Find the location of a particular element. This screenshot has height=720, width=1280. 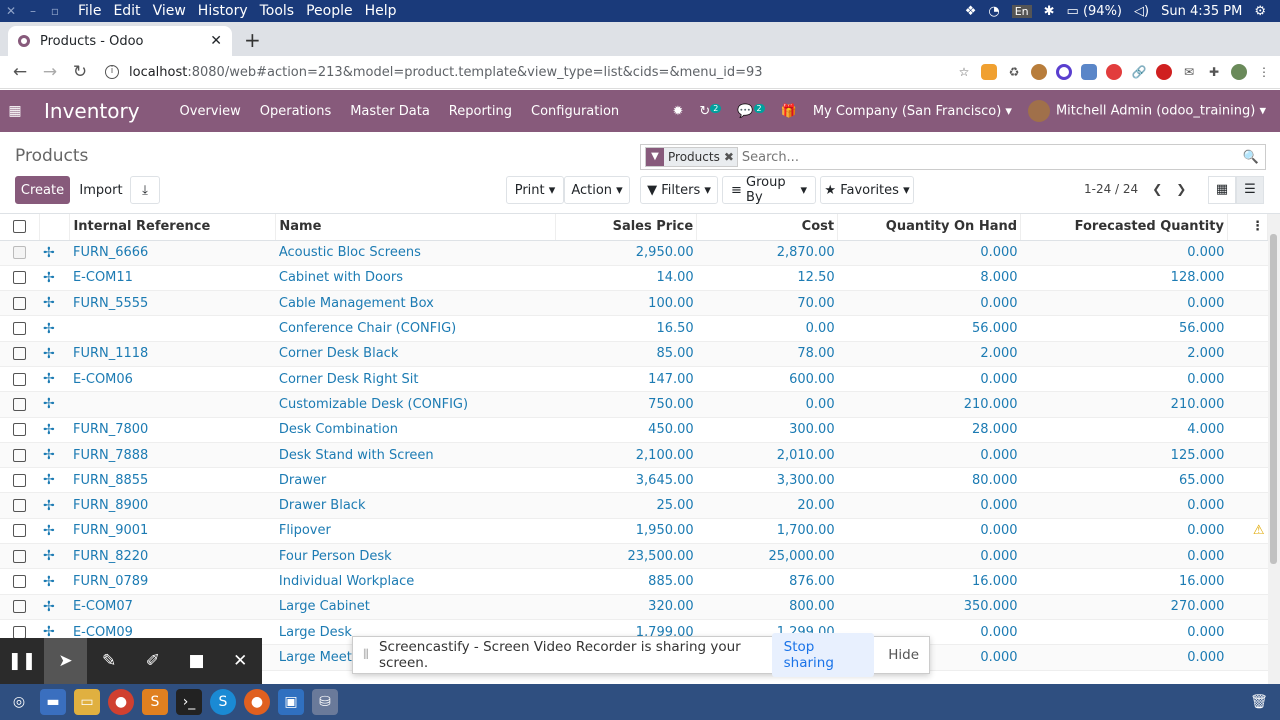

cell-cost: 1,700.00 is located at coordinates (767, 531).